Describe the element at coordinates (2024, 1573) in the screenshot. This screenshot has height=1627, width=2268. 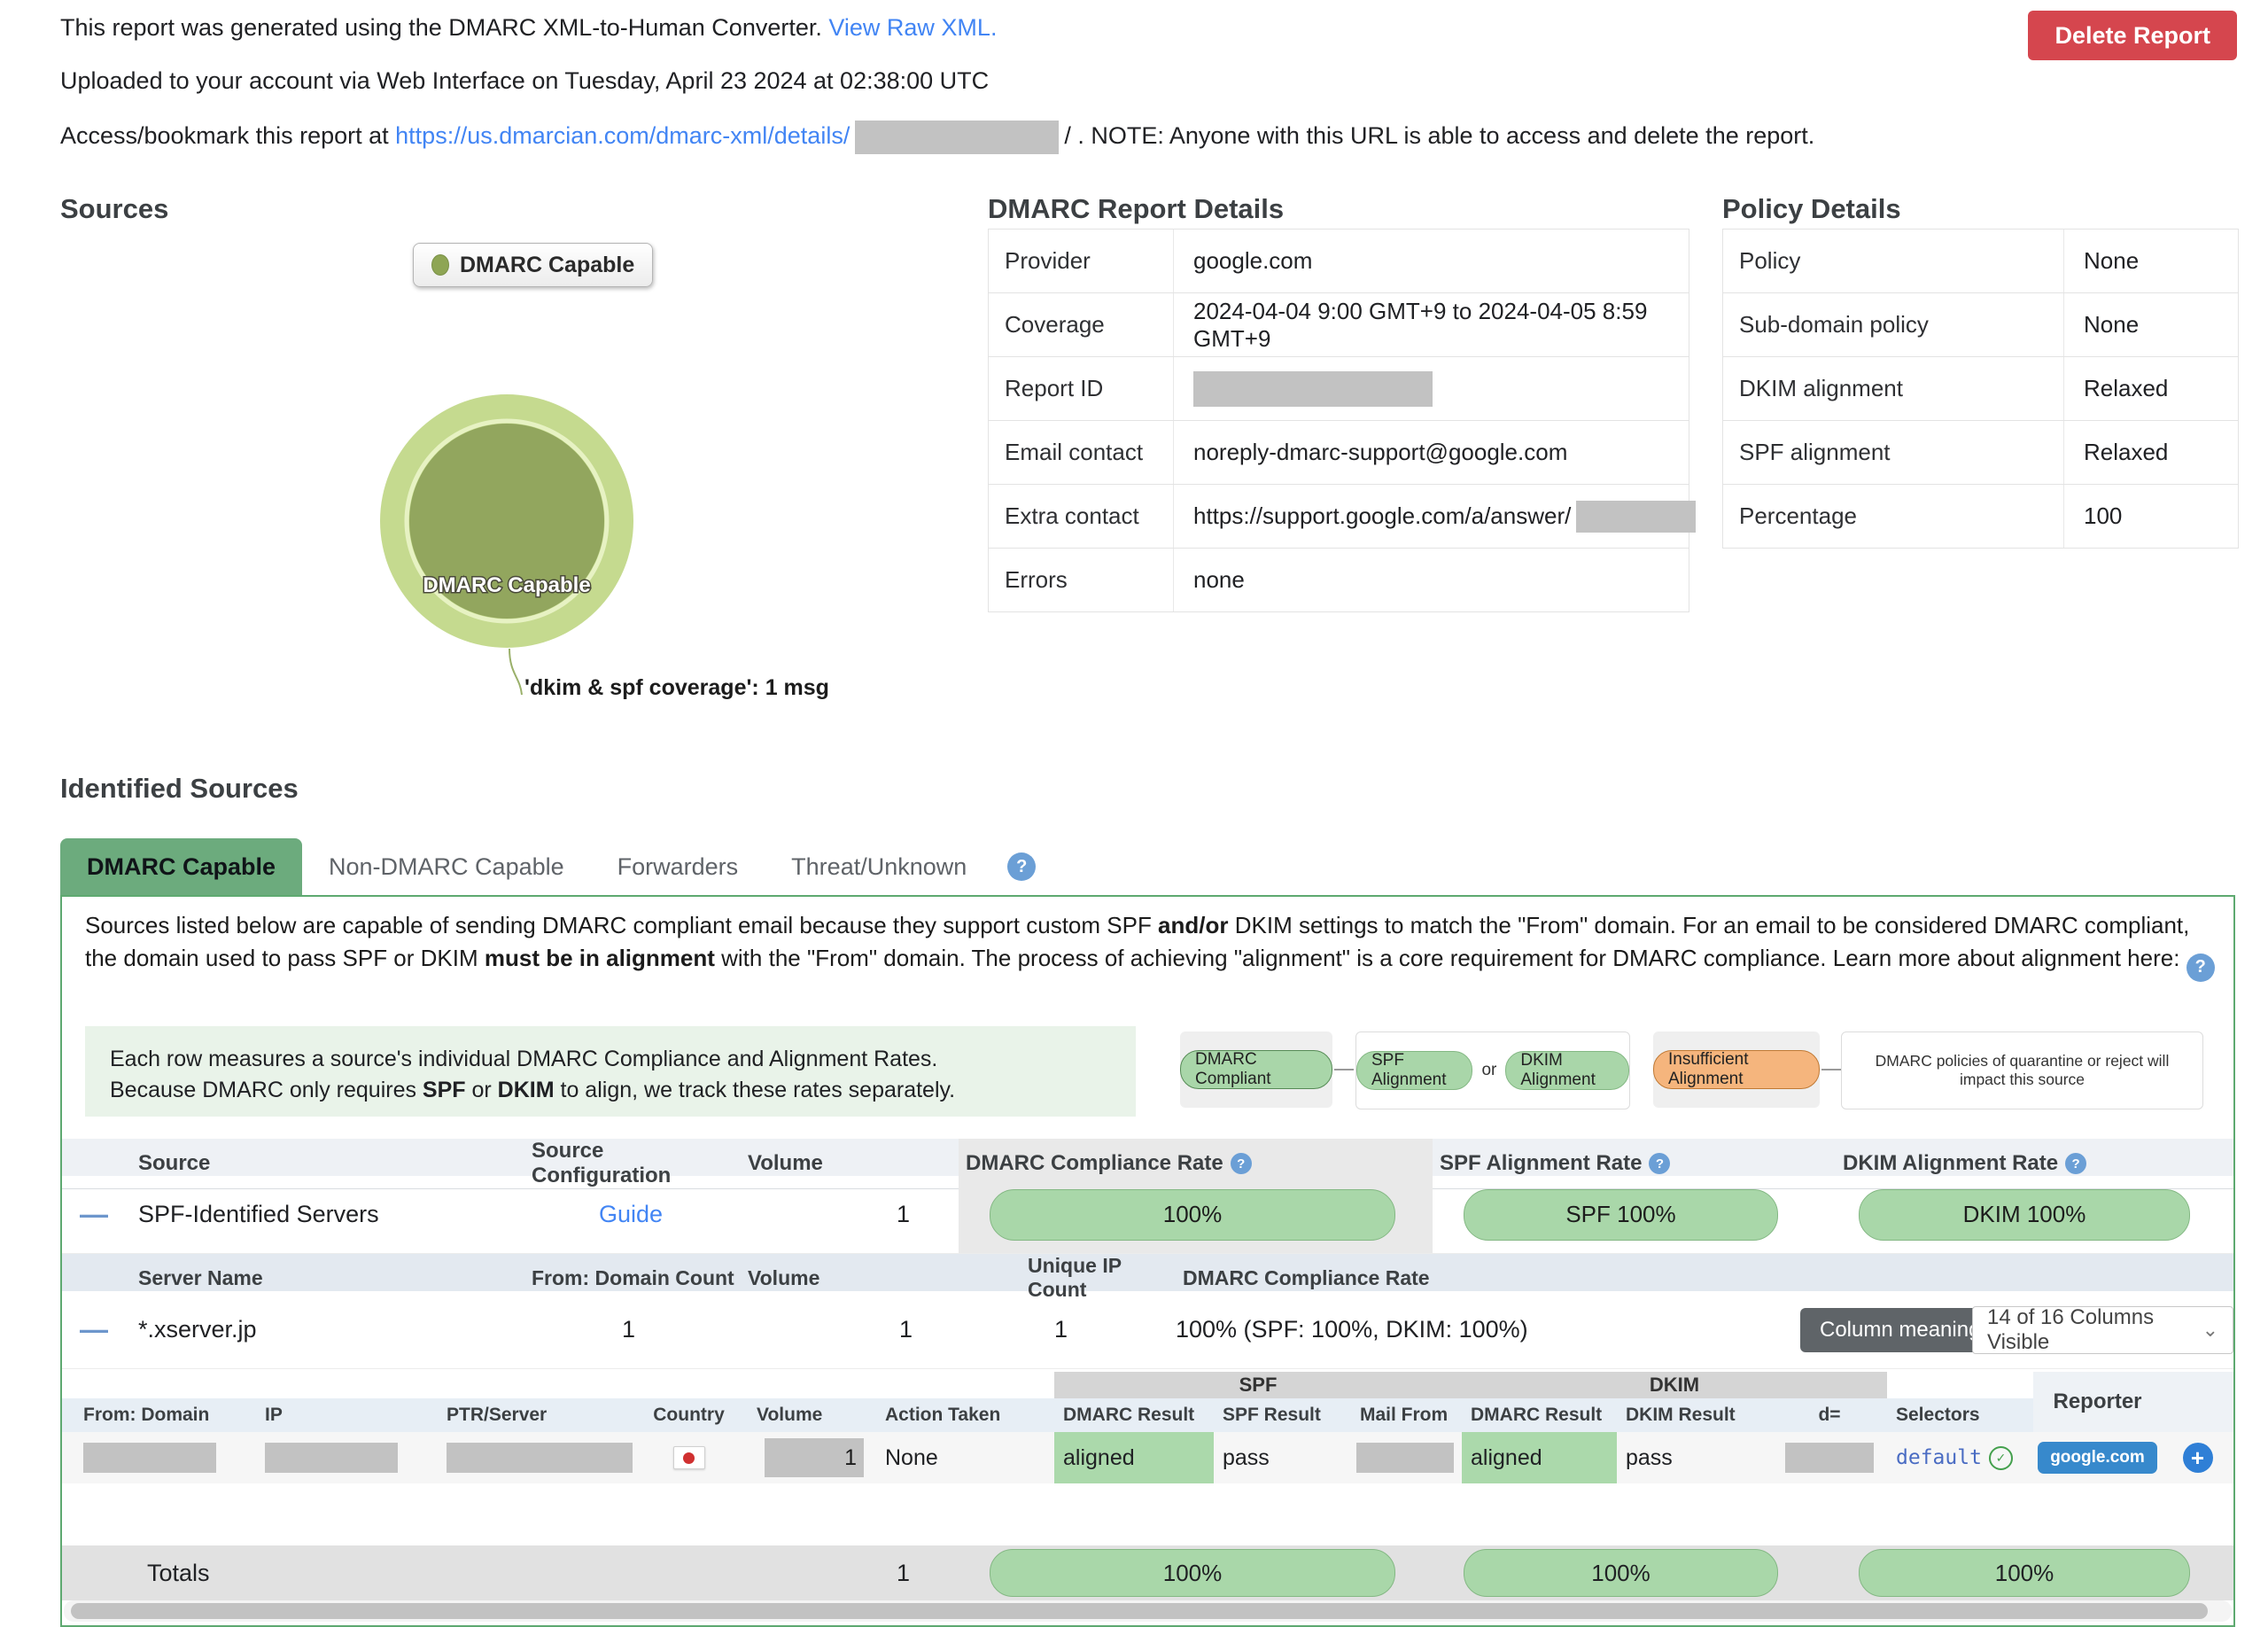
I see `totals-dkim-pill: 100%` at that location.